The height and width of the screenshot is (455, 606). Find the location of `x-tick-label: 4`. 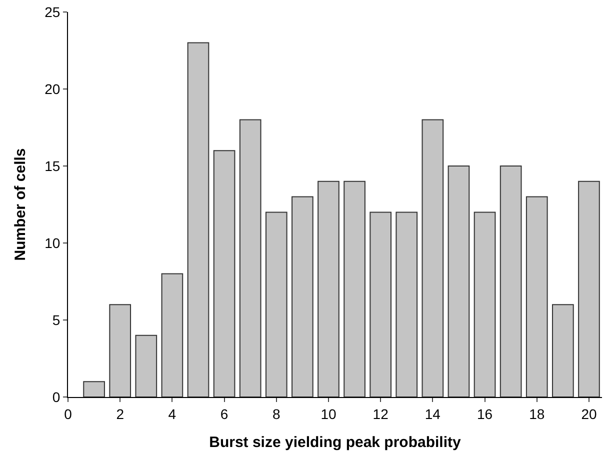

x-tick-label: 4 is located at coordinates (172, 414).